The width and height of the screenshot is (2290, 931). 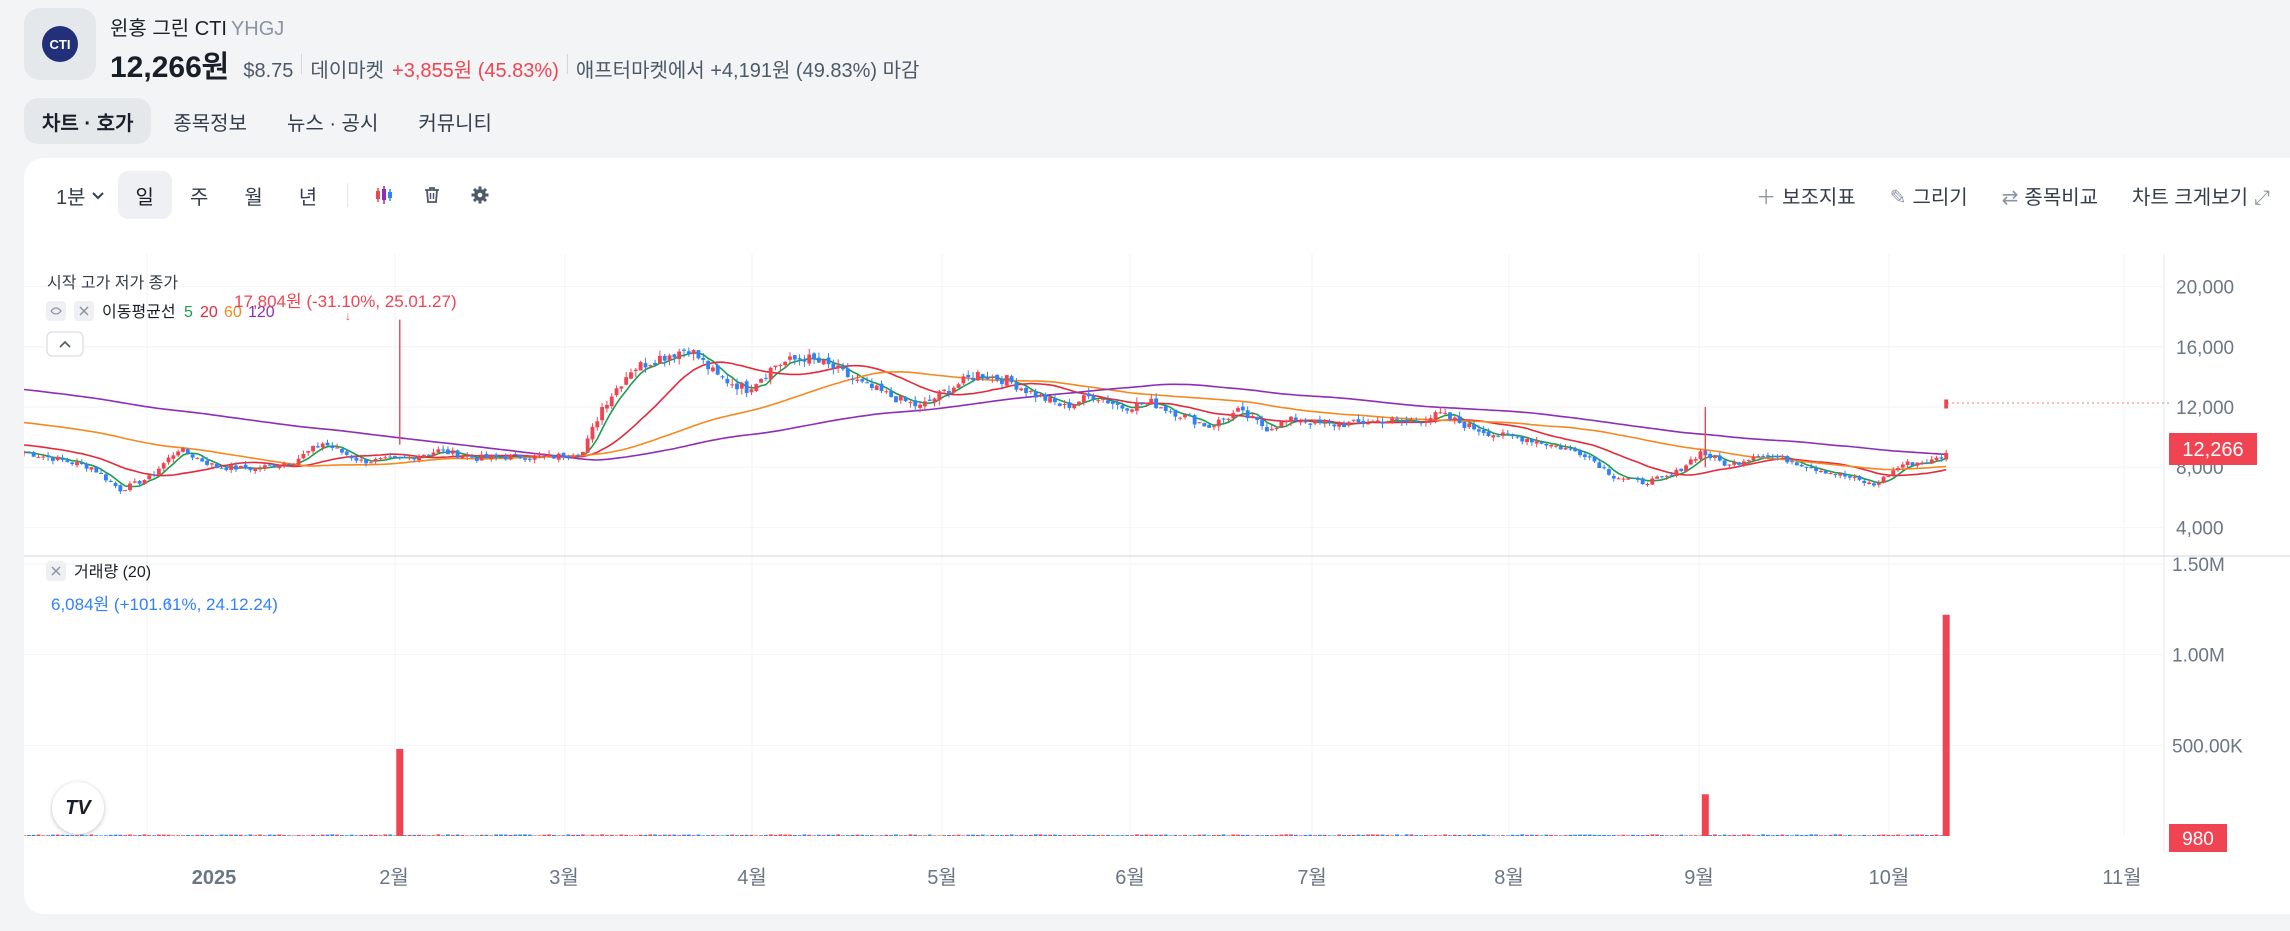 I want to click on market-label: 데이마켓, so click(x=347, y=71).